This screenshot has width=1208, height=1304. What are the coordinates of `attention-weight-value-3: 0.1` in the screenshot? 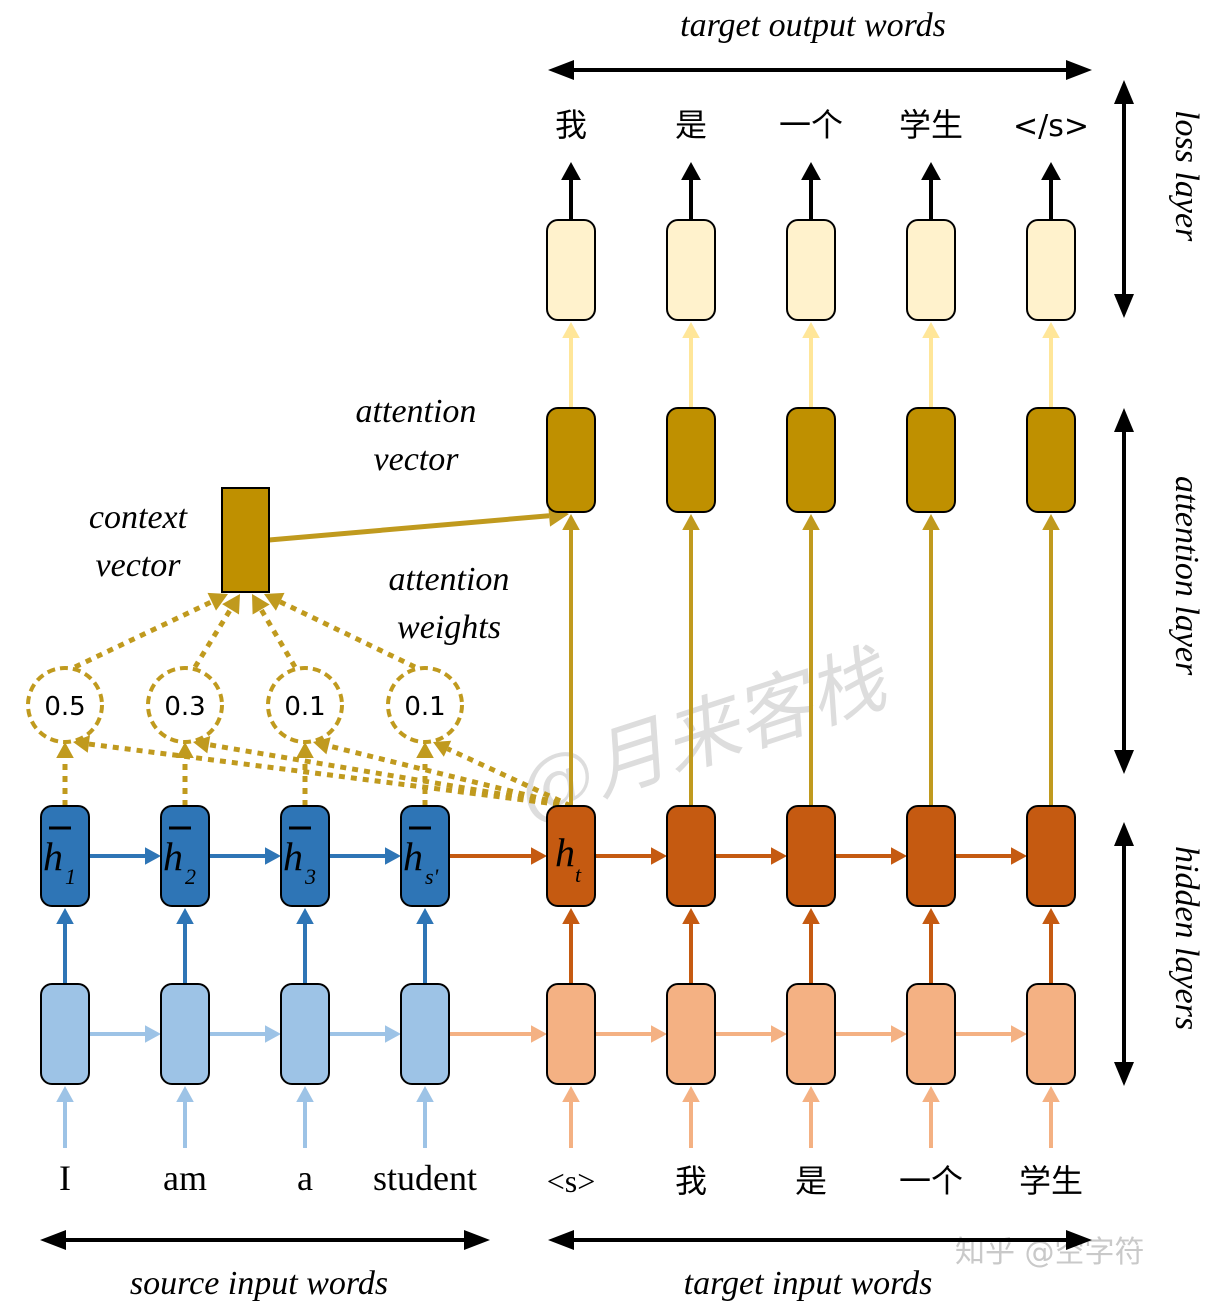 It's located at (304, 707).